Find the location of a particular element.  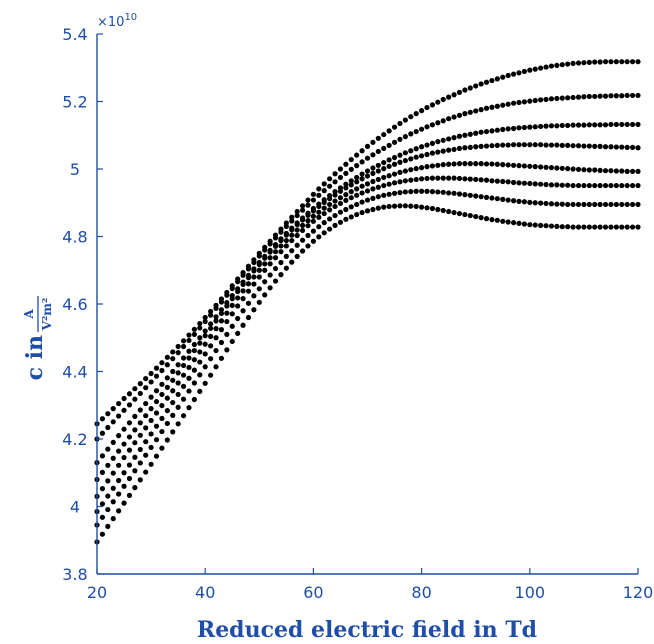

y-tick-label: 4.2 is located at coordinates (74, 439).